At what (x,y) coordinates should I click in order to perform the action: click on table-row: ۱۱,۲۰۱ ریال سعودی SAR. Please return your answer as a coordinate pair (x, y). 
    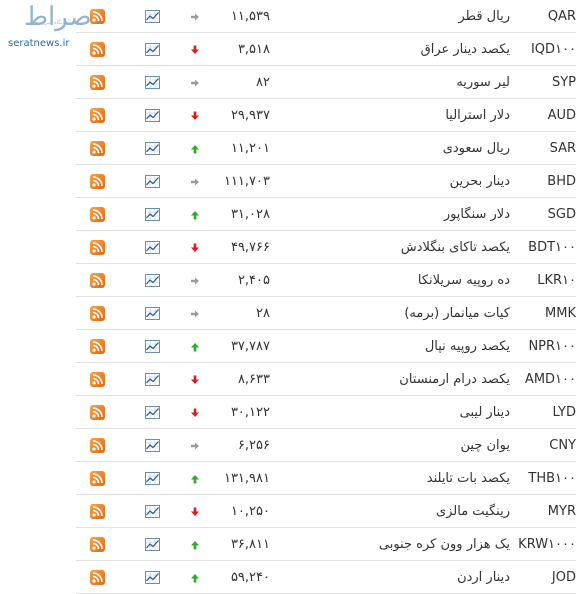
    Looking at the image, I should click on (326, 148).